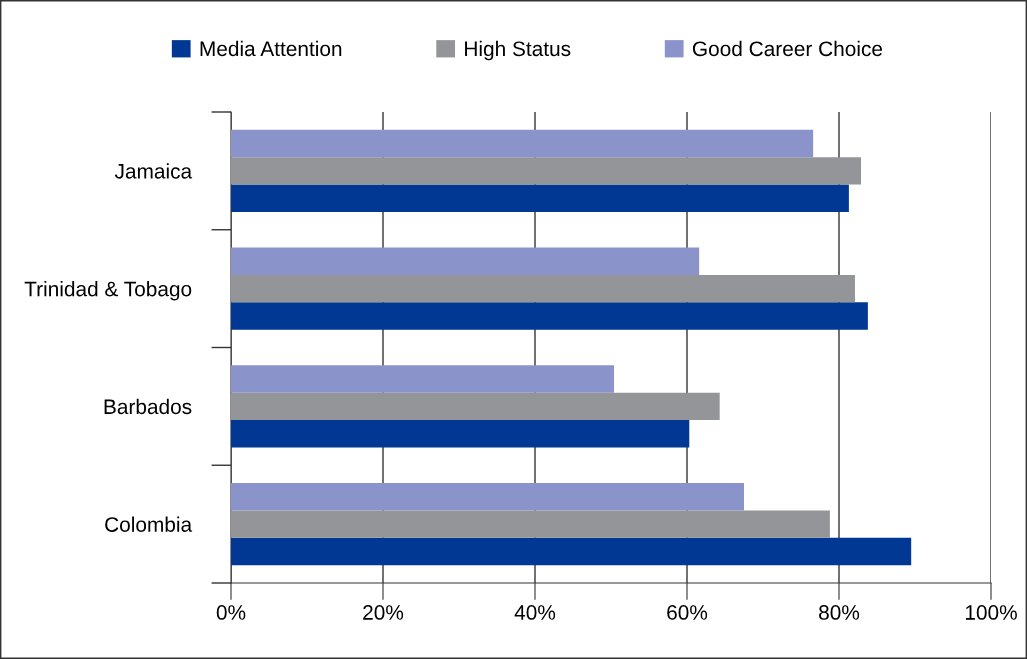 This screenshot has height=659, width=1027. Describe the element at coordinates (149, 524) in the screenshot. I see `y-tick-label: Colombia` at that location.